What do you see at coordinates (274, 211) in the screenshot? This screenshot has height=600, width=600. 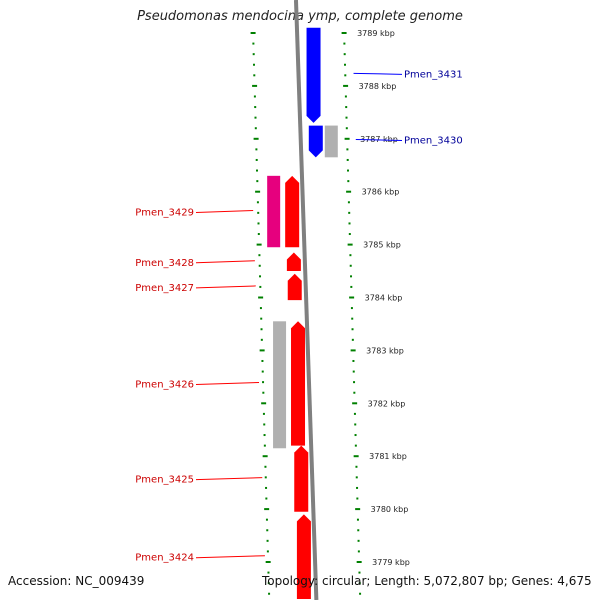 I see `rna-feature` at bounding box center [274, 211].